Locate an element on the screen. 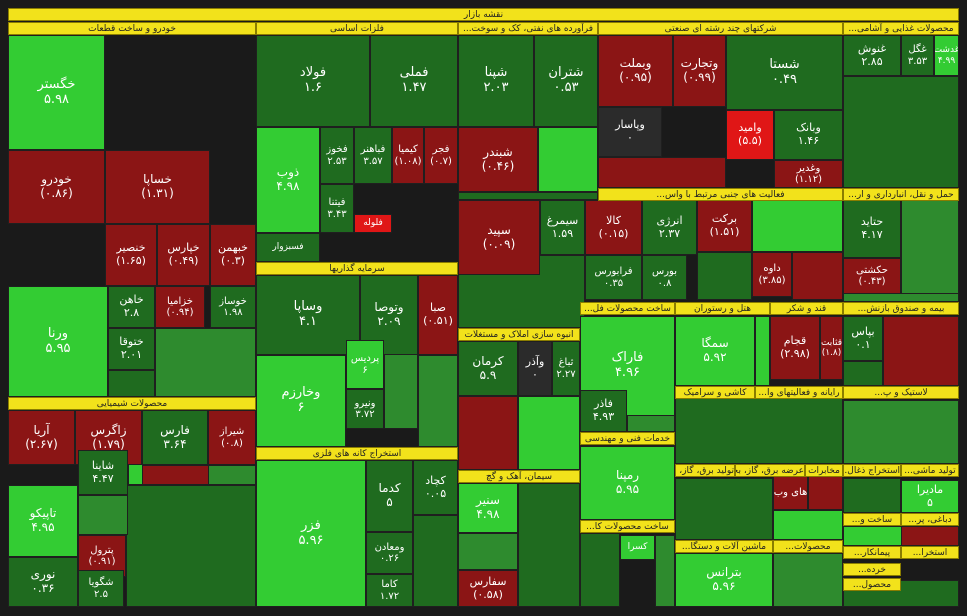  treemap-tile: تاپیکو ۴.۹۵ is located at coordinates (43, 521).